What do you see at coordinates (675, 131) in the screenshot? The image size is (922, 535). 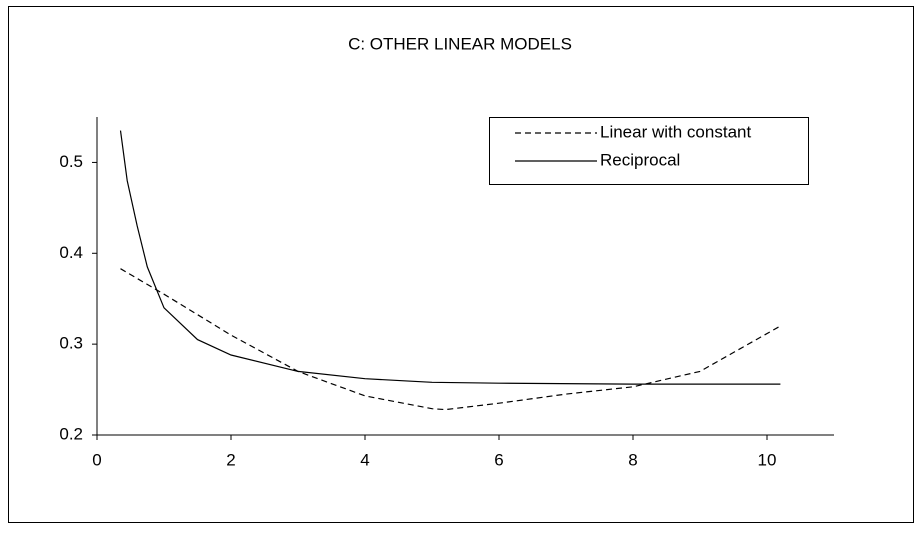 I see `legend-label: Linear with constant` at bounding box center [675, 131].